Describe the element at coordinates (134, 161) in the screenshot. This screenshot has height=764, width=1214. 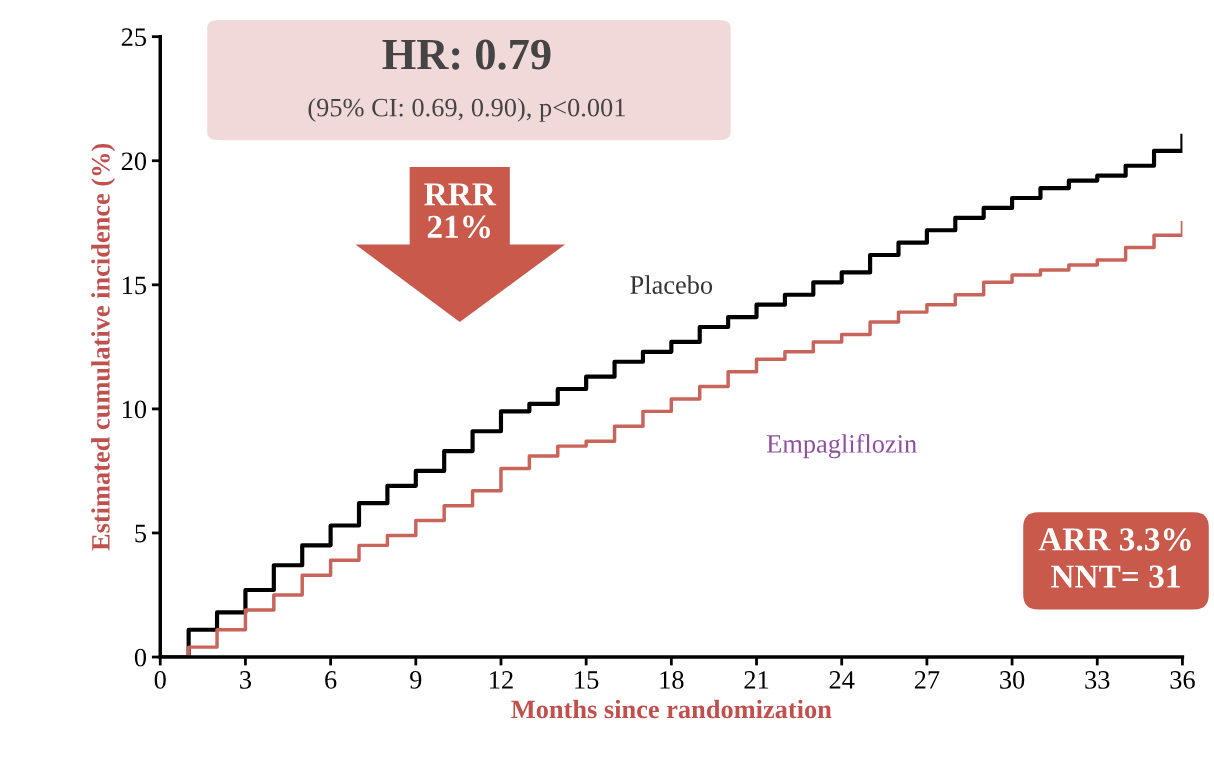
I see `y-tick-label: 20` at that location.